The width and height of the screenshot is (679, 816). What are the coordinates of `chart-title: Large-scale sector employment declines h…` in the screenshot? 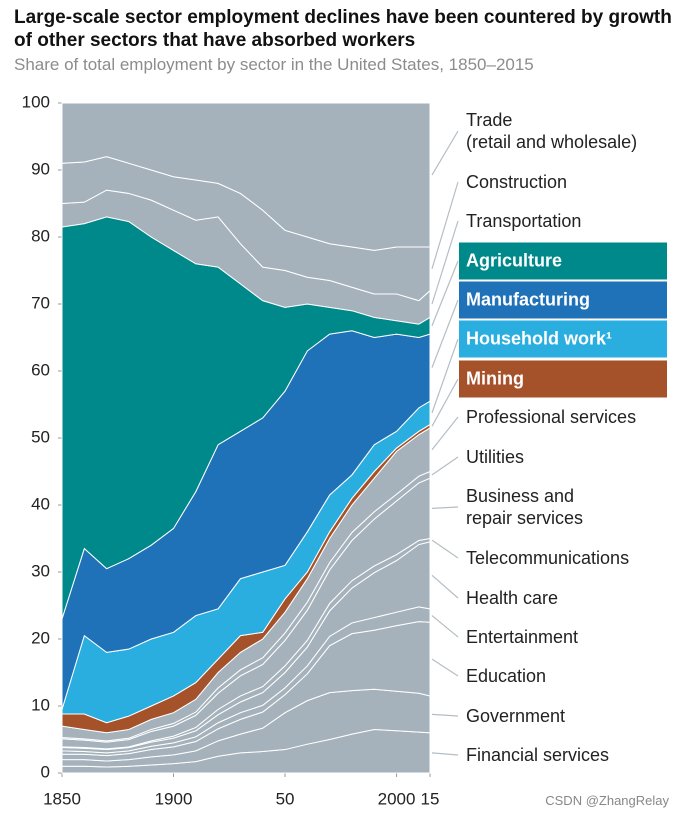 It's located at (343, 29).